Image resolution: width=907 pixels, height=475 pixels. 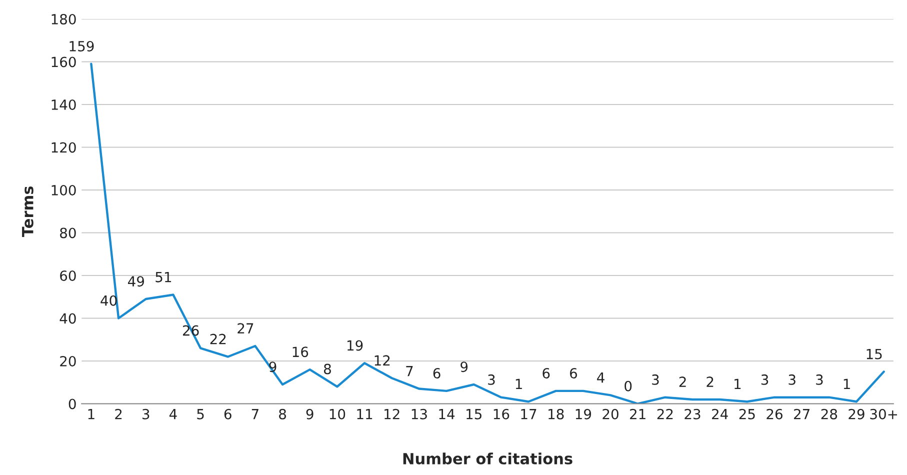 What do you see at coordinates (64, 62) in the screenshot?
I see `y-tick-label: 160` at bounding box center [64, 62].